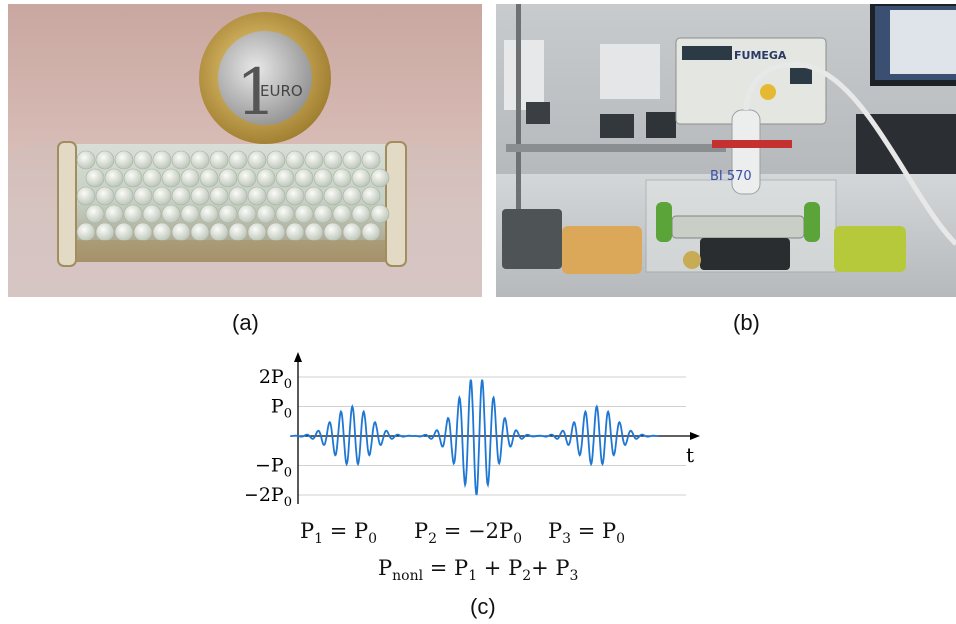 This screenshot has width=956, height=624. I want to click on device-brand-text: FUMEGA, so click(760, 55).